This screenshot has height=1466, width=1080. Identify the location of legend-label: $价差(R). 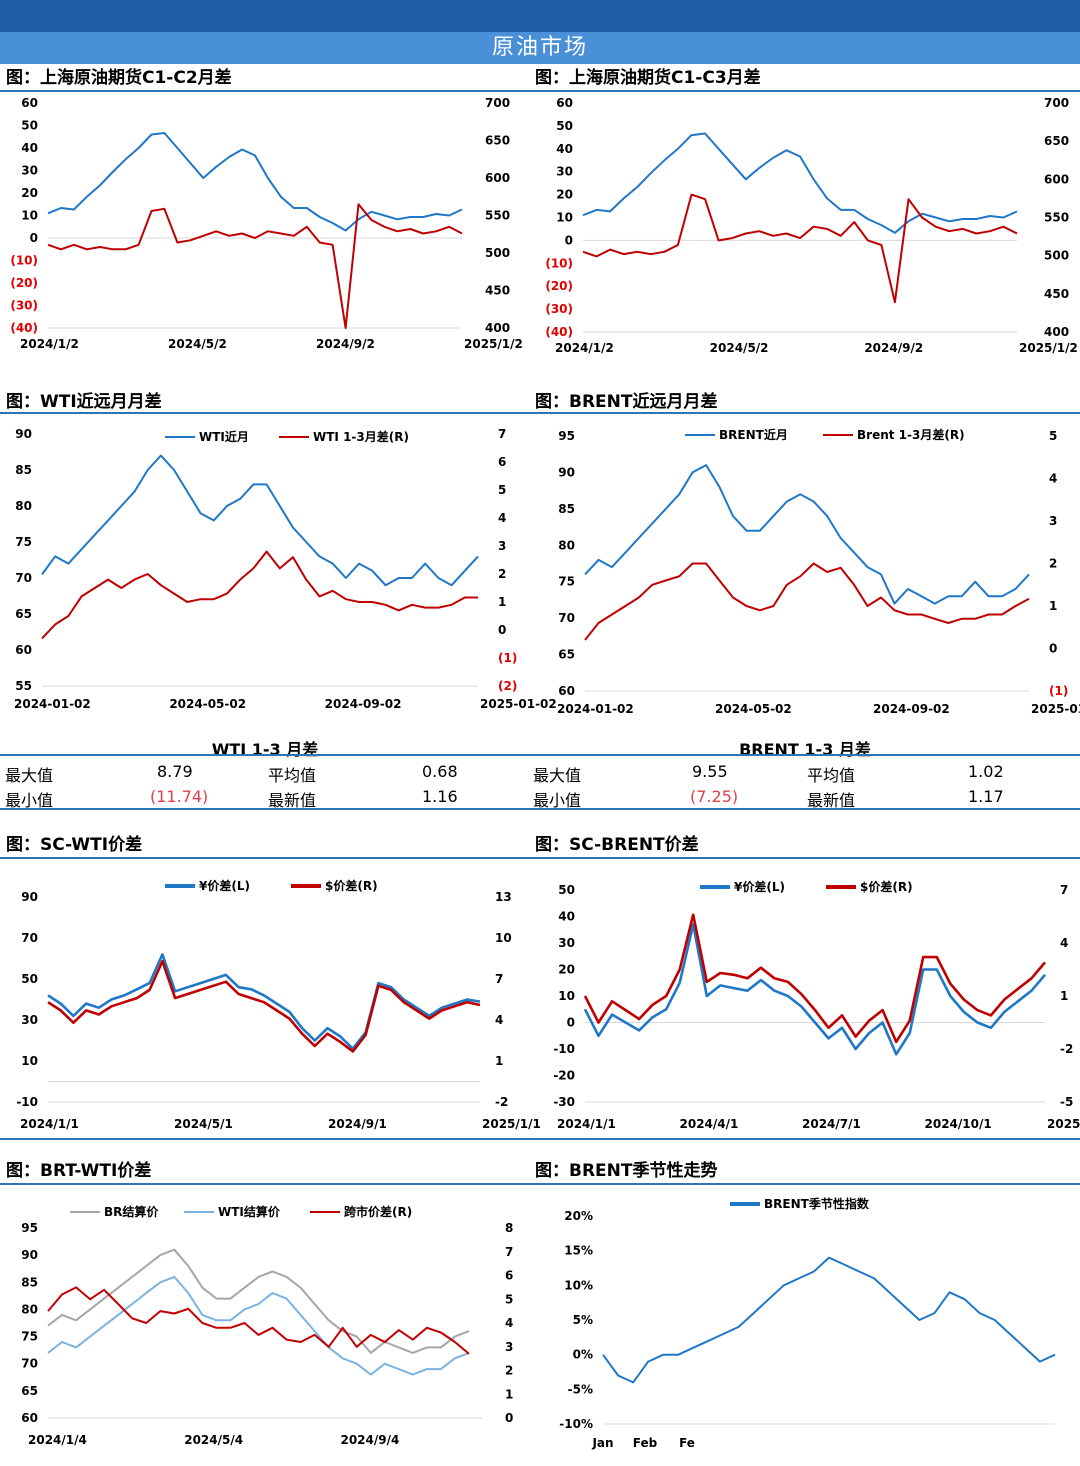
(886, 886).